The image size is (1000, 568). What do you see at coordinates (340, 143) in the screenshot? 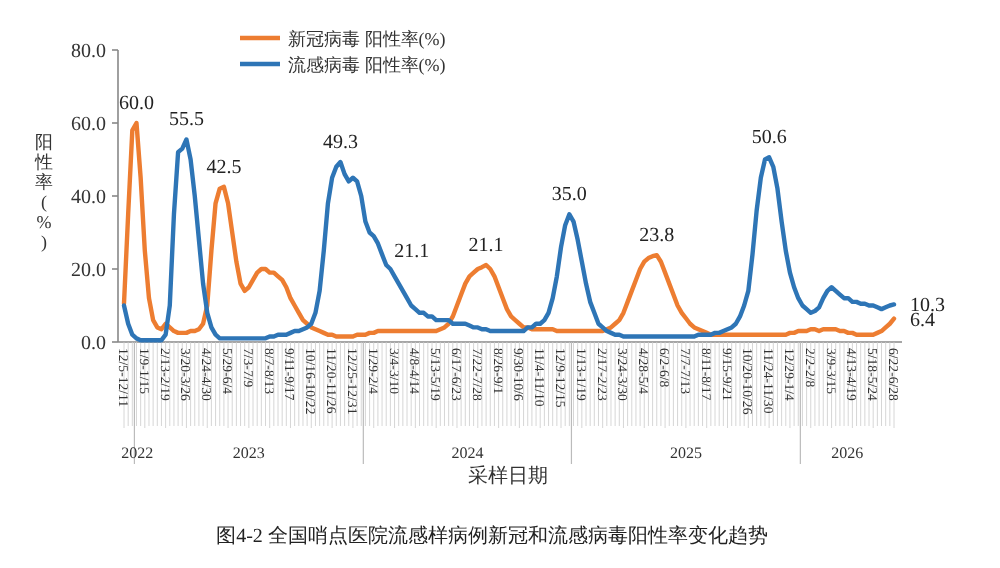
I see `data-label: 49.3` at bounding box center [340, 143].